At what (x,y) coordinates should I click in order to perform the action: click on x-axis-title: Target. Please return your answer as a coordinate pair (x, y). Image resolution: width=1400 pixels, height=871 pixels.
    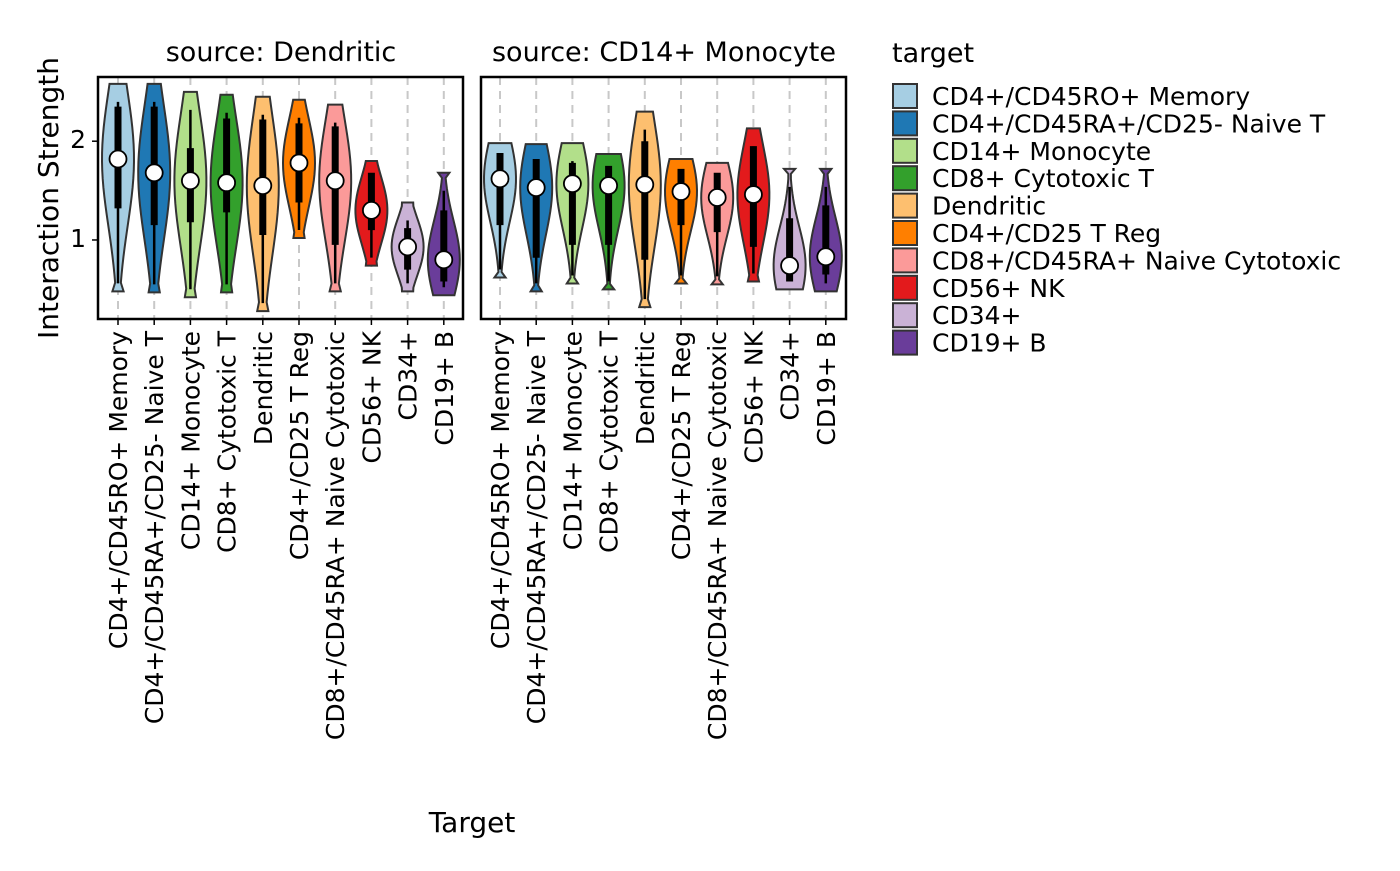
    Looking at the image, I should click on (472, 822).